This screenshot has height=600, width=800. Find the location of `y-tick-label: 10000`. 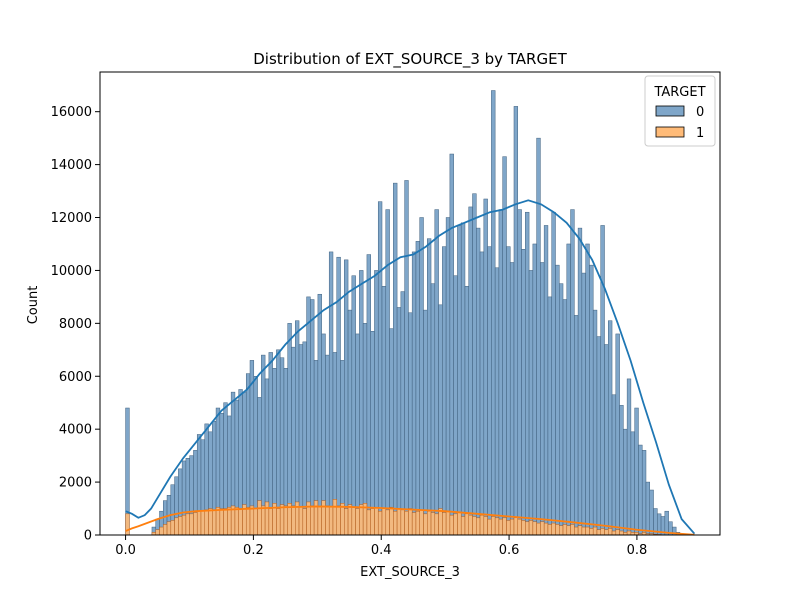

y-tick-label: 10000 is located at coordinates (71, 271).